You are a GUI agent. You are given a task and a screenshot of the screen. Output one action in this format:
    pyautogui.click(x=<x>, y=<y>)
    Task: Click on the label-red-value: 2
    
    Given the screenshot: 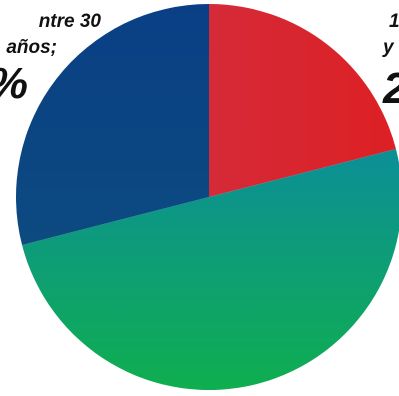 What is the action you would take?
    pyautogui.click(x=390, y=88)
    